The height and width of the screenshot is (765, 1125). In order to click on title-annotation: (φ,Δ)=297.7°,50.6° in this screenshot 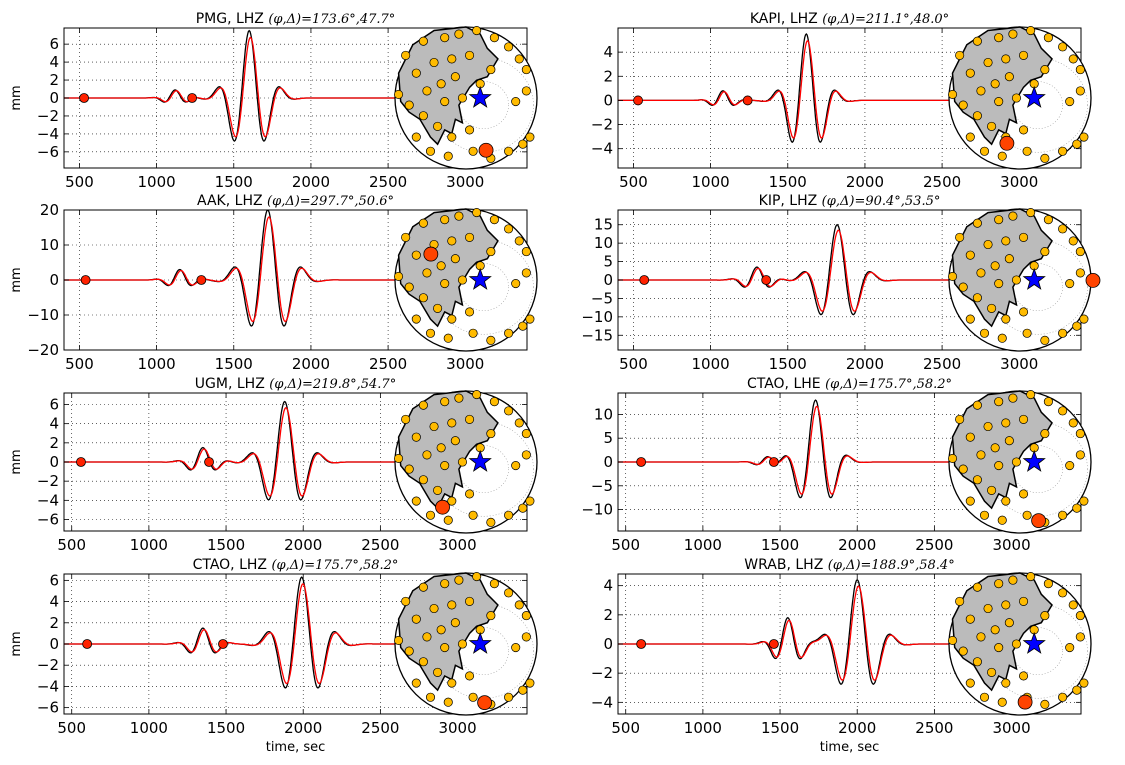, I will do `click(330, 201)`.